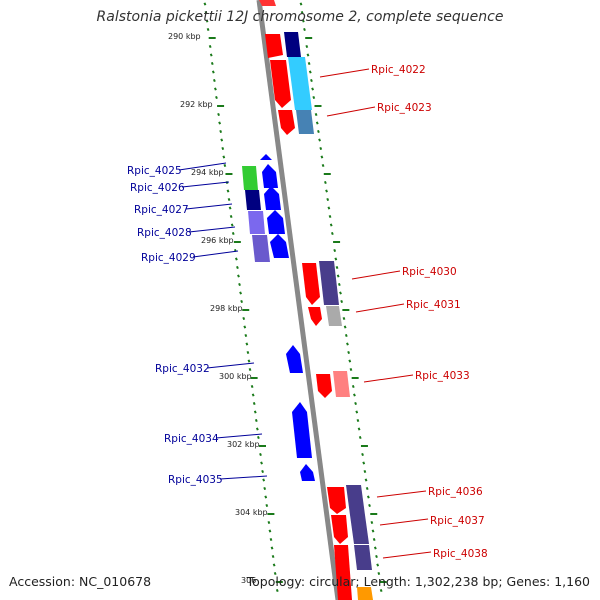 Image resolution: width=600 pixels, height=600 pixels. I want to click on gene-label-rpic-4028: Rpic_4028, so click(164, 233).